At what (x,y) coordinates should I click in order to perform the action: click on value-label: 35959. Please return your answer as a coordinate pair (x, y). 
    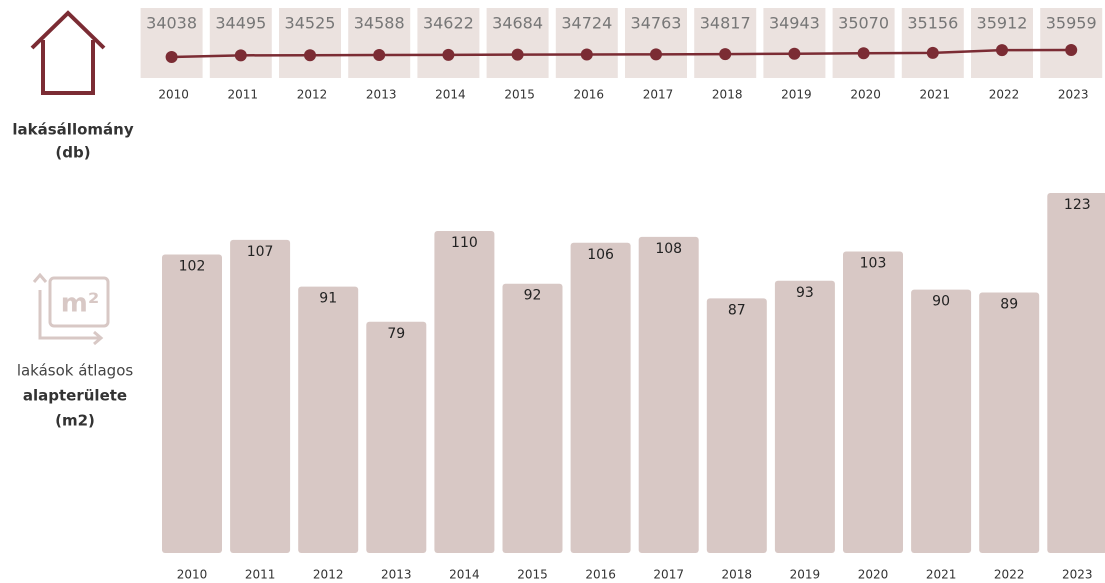
    Looking at the image, I should click on (1071, 23).